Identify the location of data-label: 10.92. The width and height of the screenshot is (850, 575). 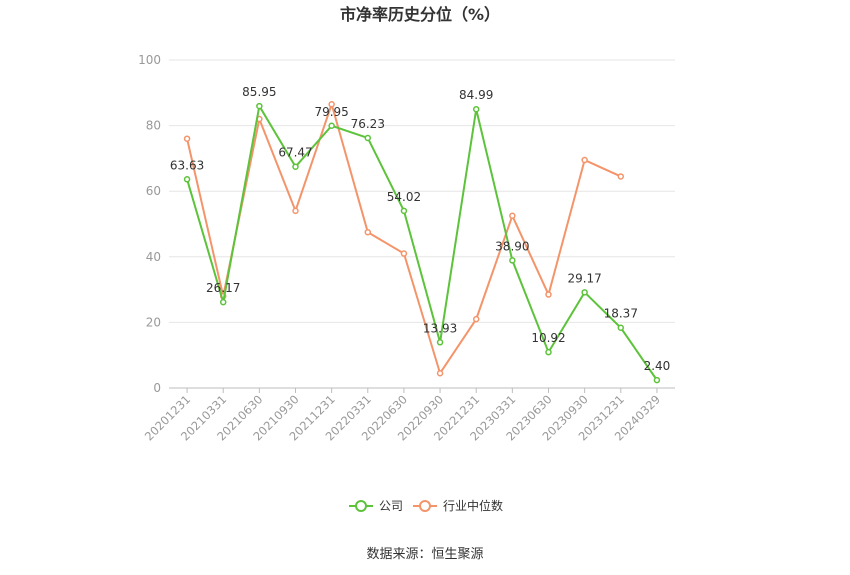
(548, 338).